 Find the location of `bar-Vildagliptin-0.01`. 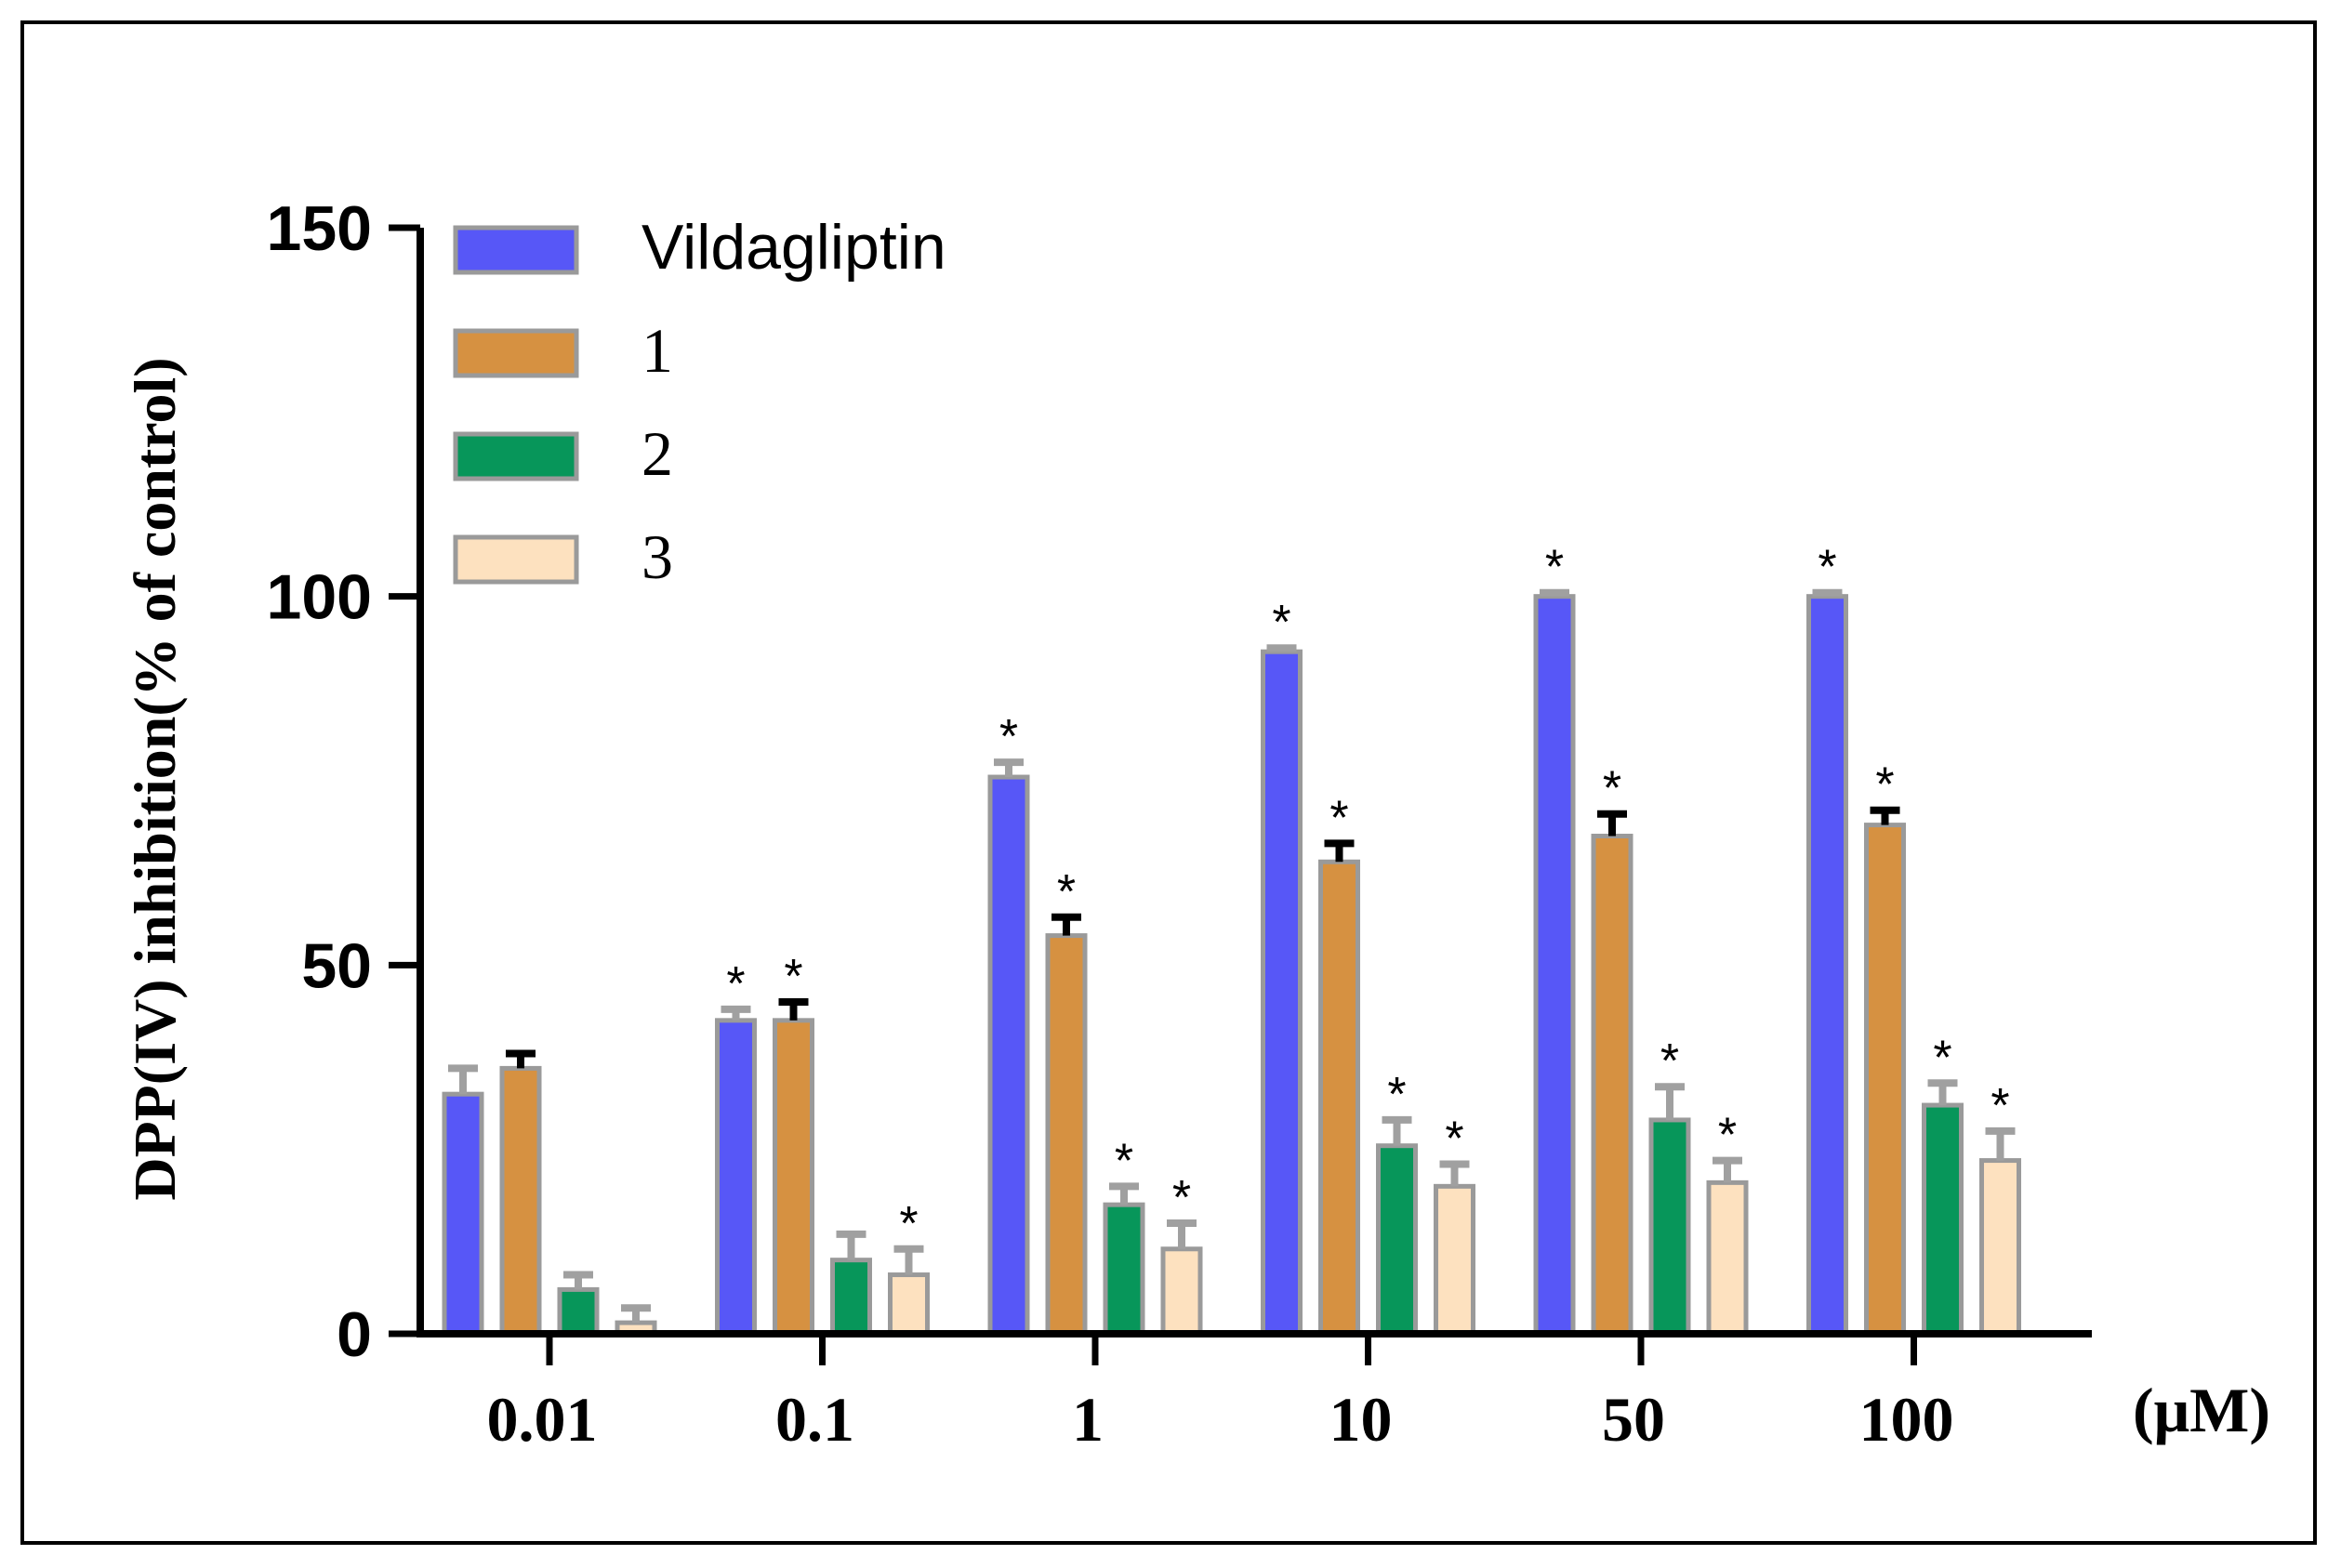

bar-Vildagliptin-0.01 is located at coordinates (463, 1214).